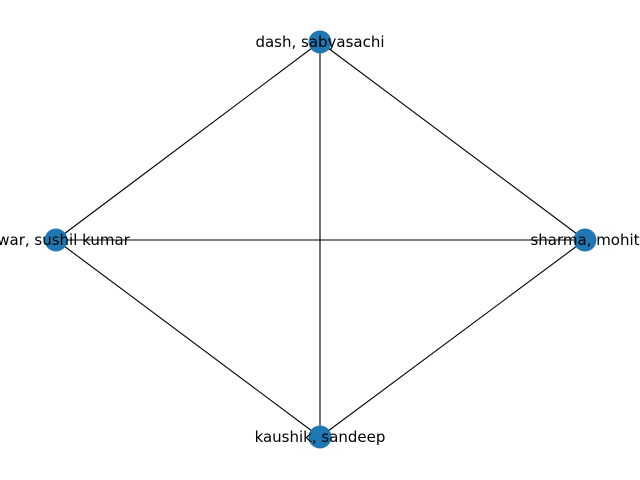 This screenshot has width=640, height=480. What do you see at coordinates (56, 240) in the screenshot?
I see `node-n4` at bounding box center [56, 240].